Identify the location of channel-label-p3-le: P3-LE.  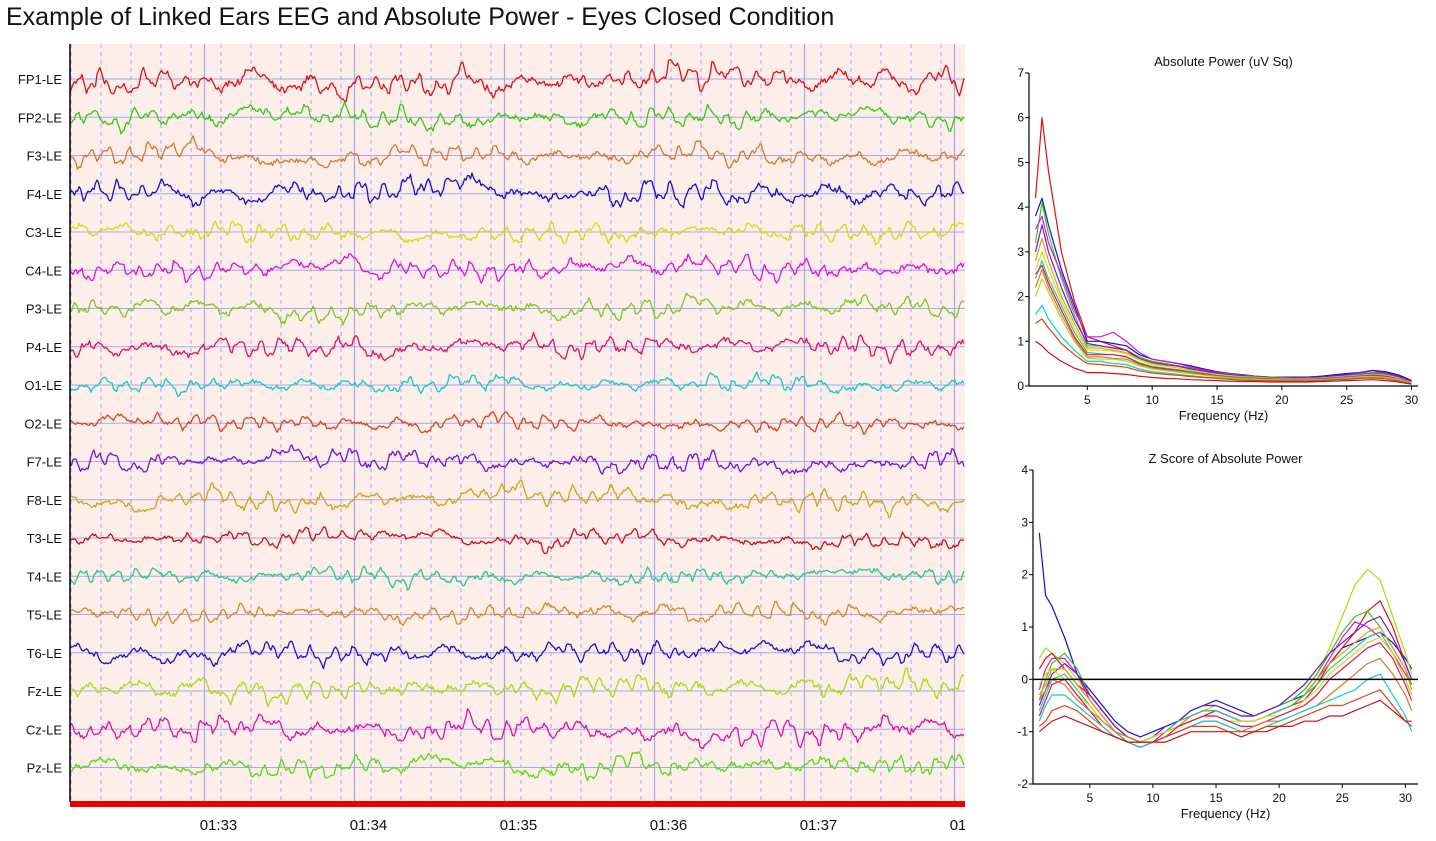
(44, 309).